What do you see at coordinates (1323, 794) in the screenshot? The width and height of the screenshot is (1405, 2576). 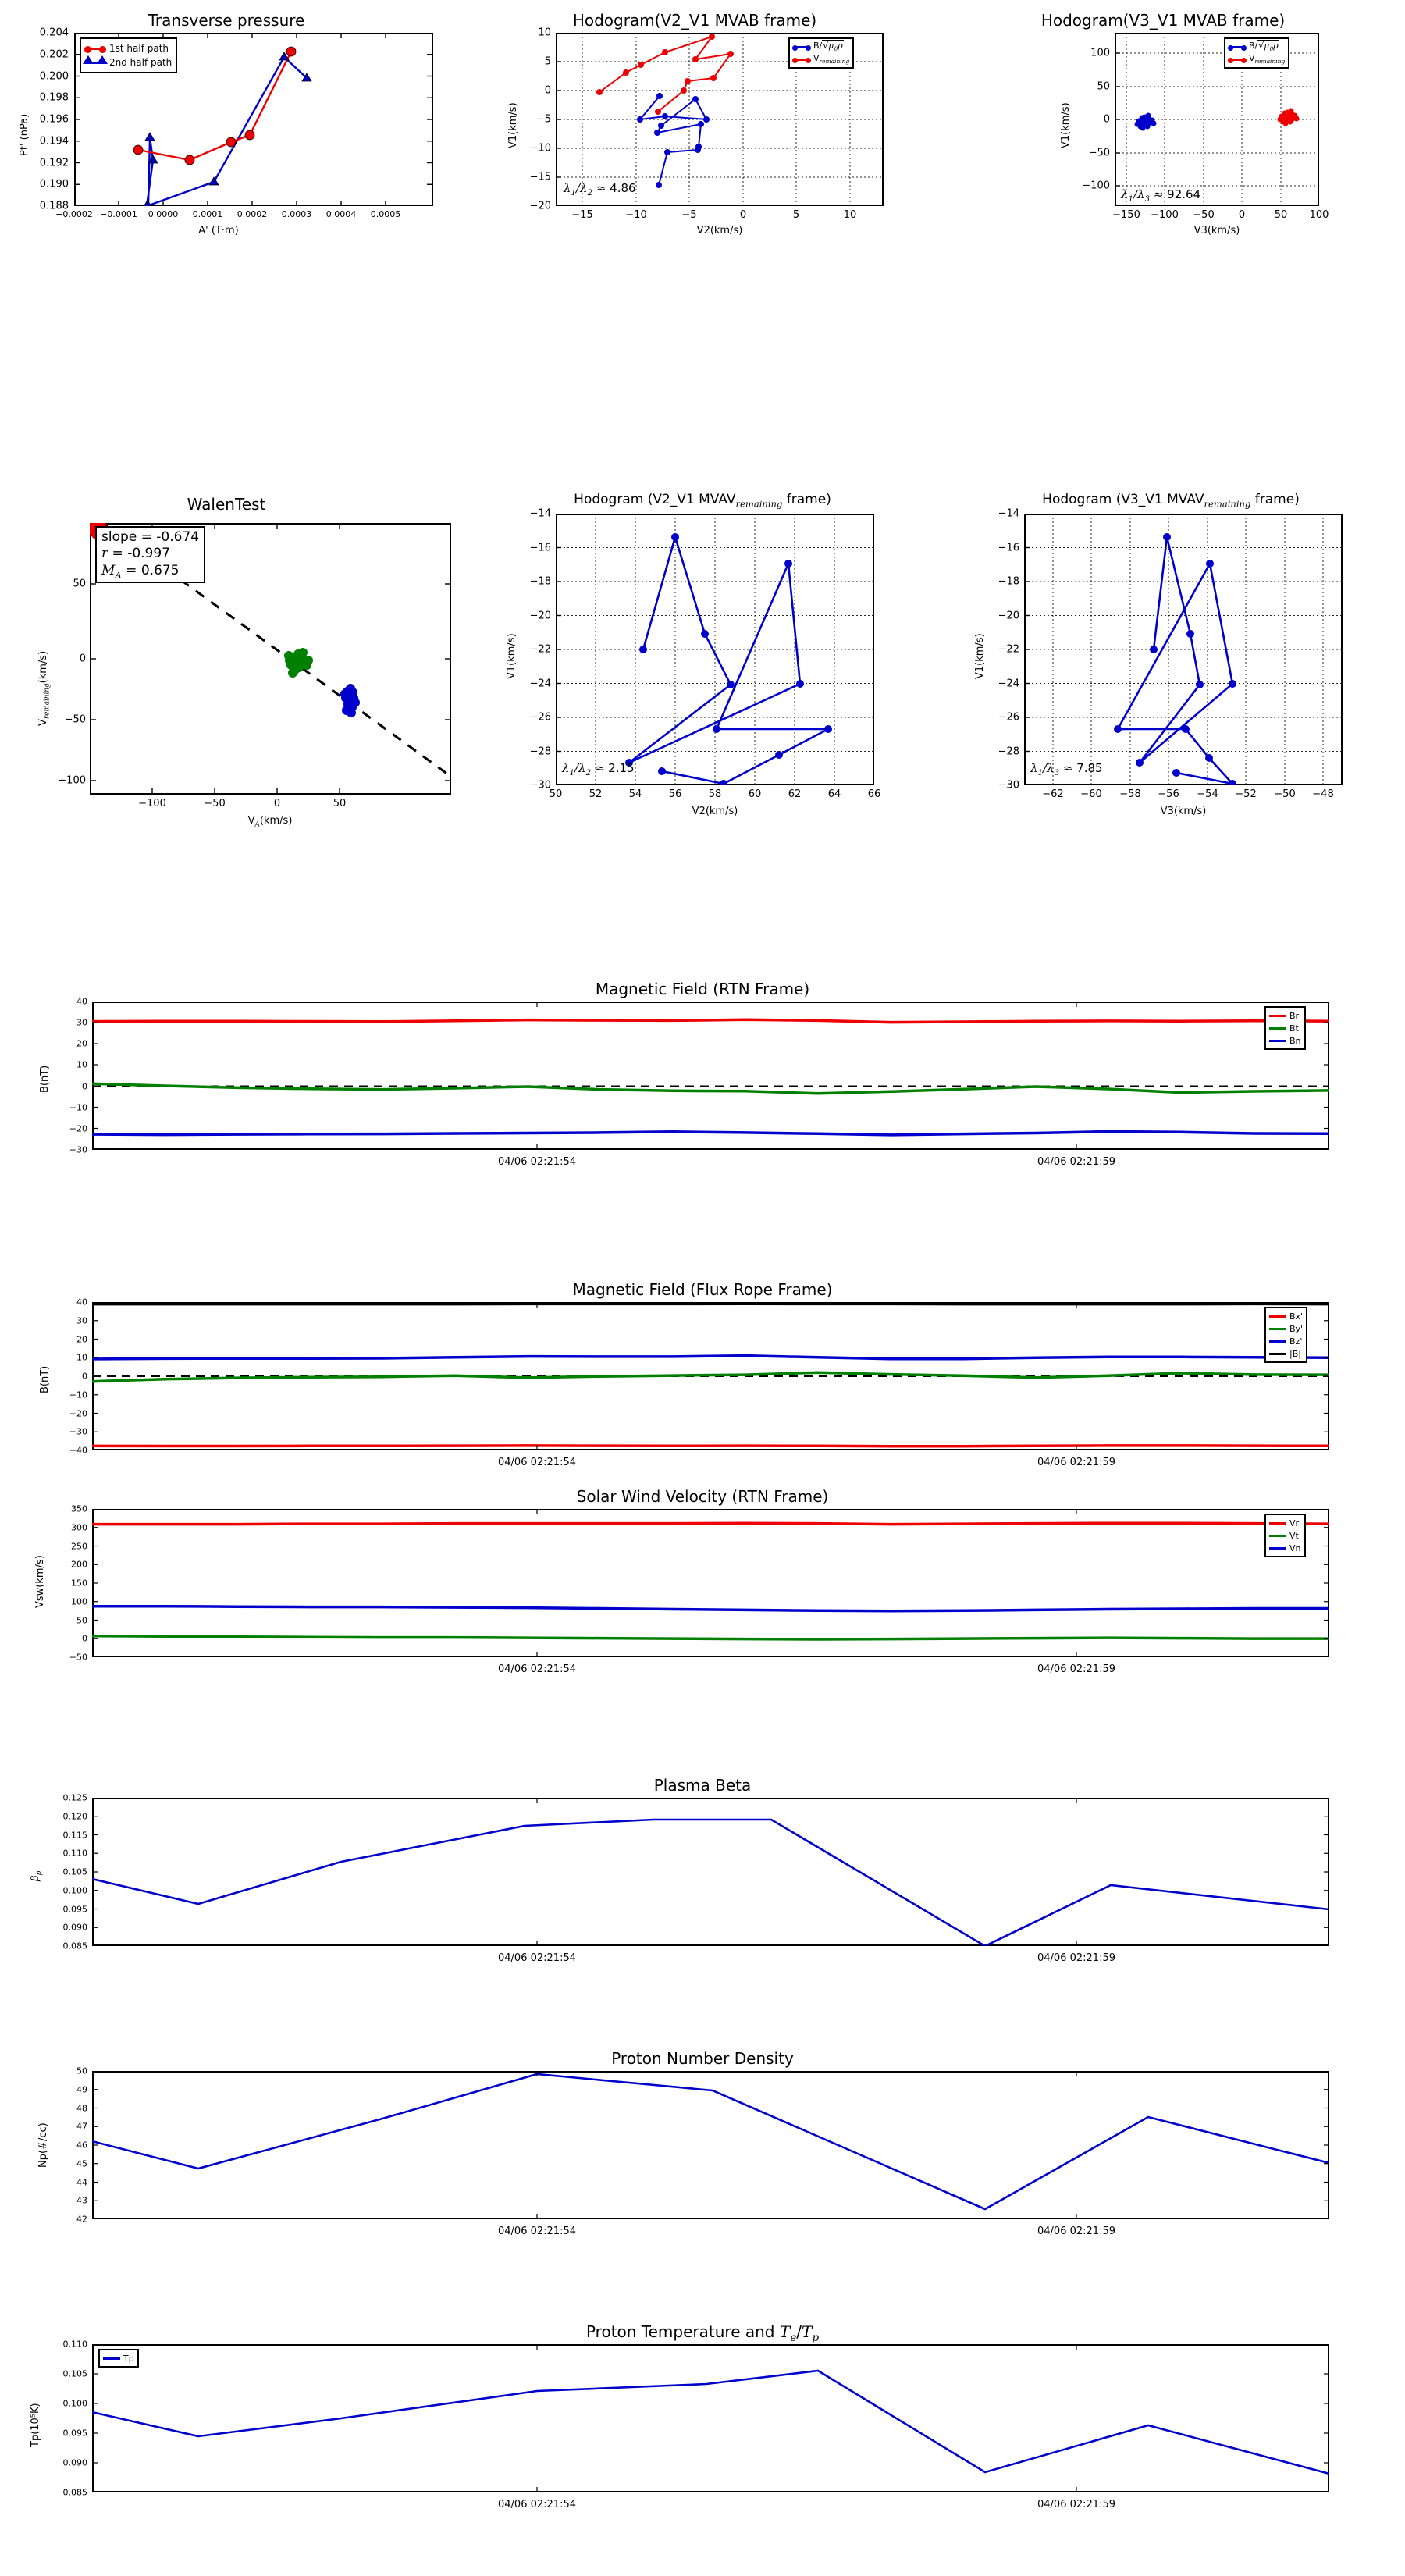 I see `xtick-7: −48` at bounding box center [1323, 794].